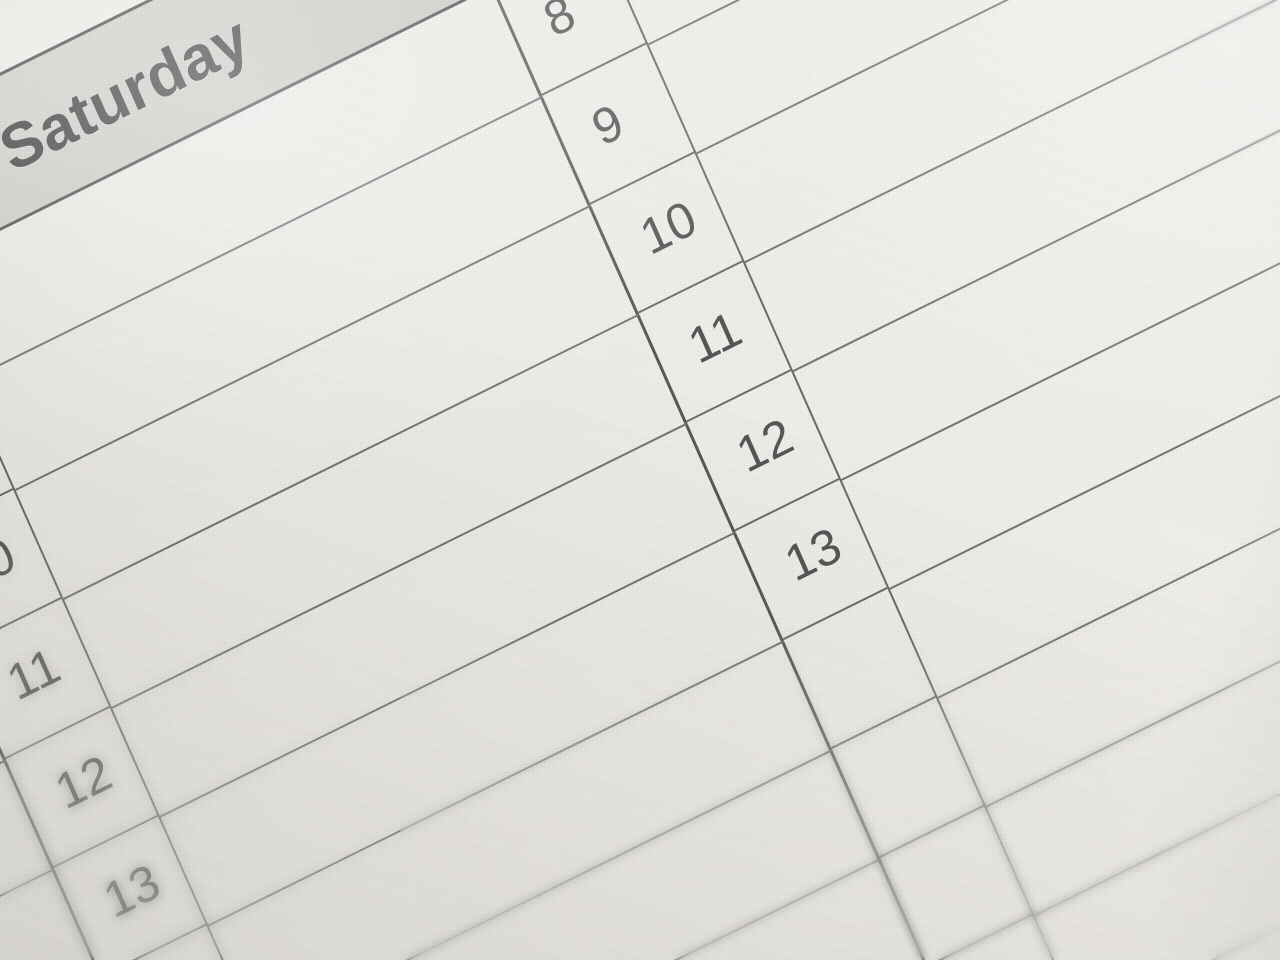  Describe the element at coordinates (607, 125) in the screenshot. I see `hour-label: 9` at that location.